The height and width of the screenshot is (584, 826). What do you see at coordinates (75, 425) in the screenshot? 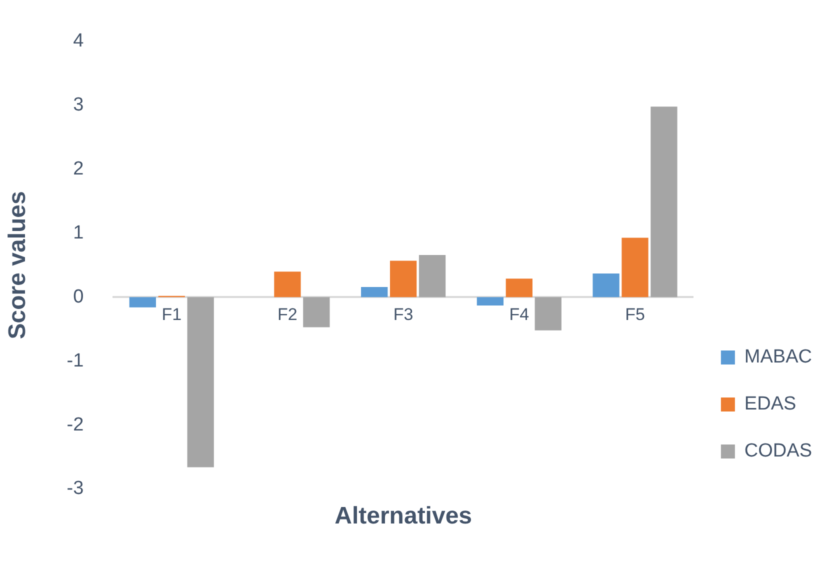
I see `y-tick-label: -2` at bounding box center [75, 425].